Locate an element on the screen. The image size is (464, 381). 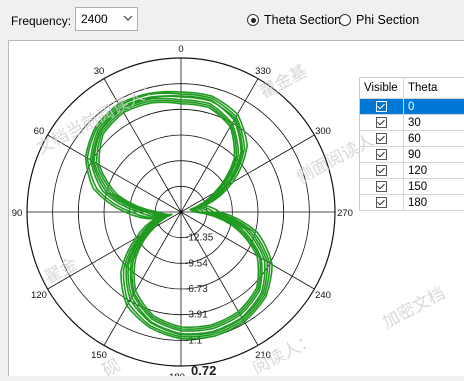
table-row: 60 is located at coordinates (412, 139).